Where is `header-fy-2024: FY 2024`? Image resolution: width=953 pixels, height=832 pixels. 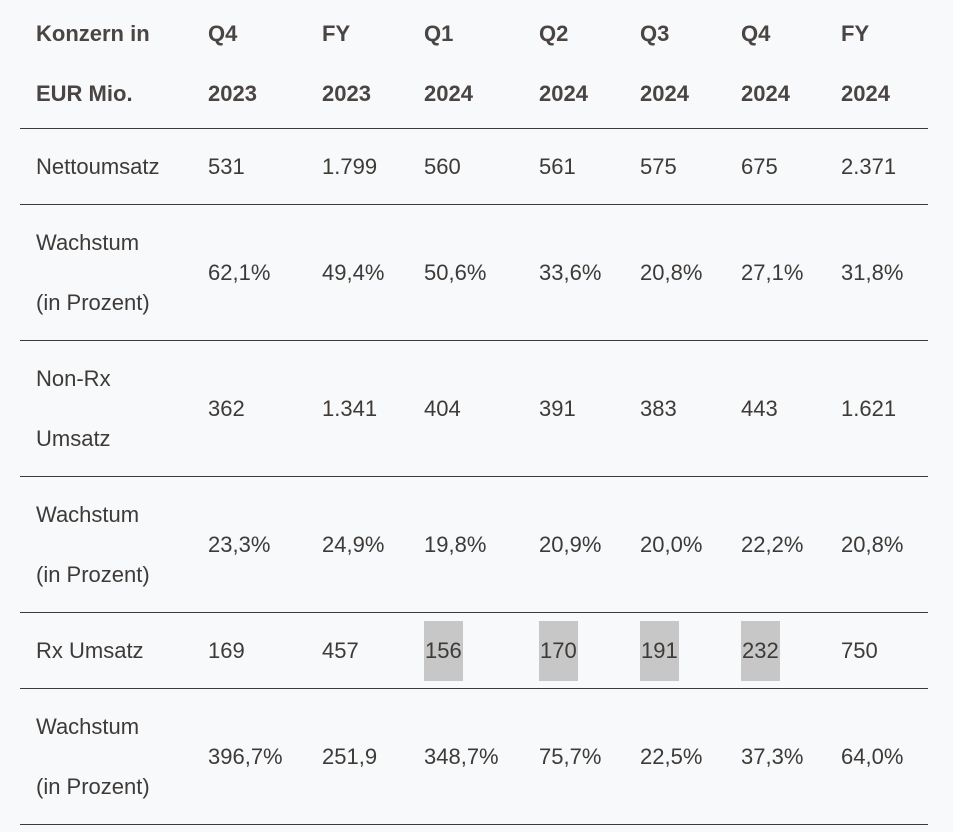 header-fy-2024: FY 2024 is located at coordinates (876, 64).